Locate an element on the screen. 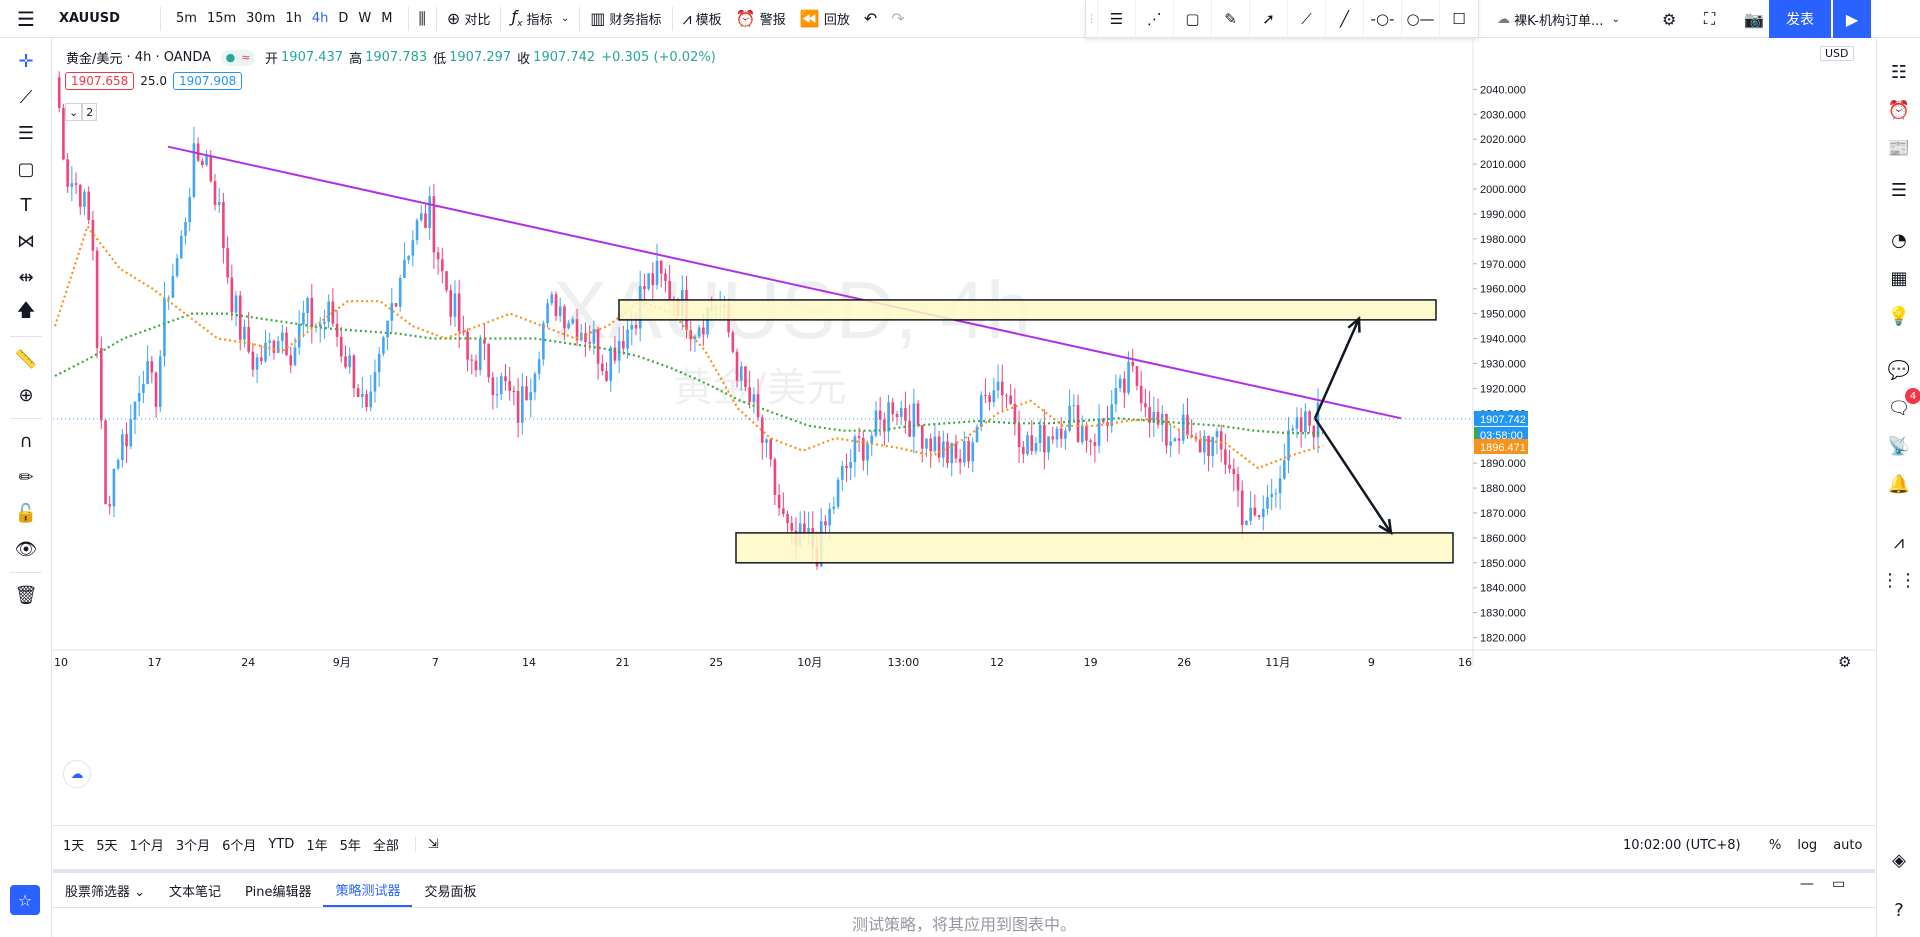 The height and width of the screenshot is (937, 1920). range-button: 1天 is located at coordinates (74, 846).